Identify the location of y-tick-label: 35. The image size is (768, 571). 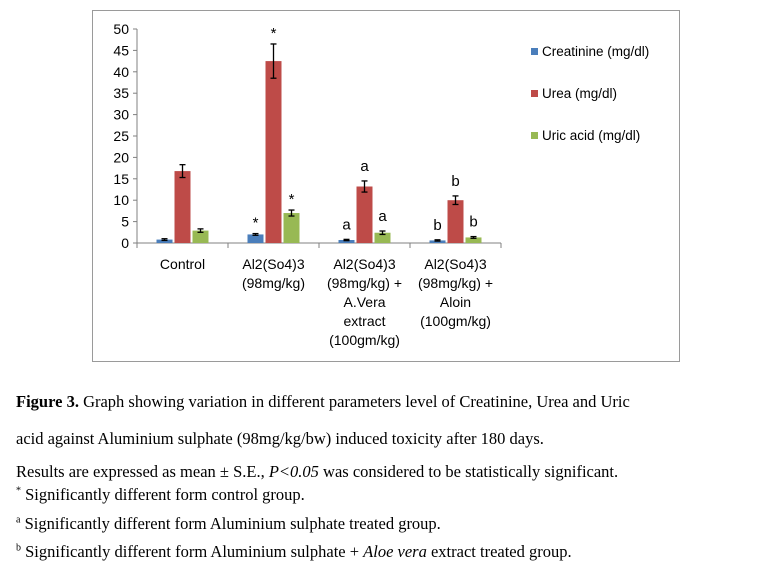
(121, 93).